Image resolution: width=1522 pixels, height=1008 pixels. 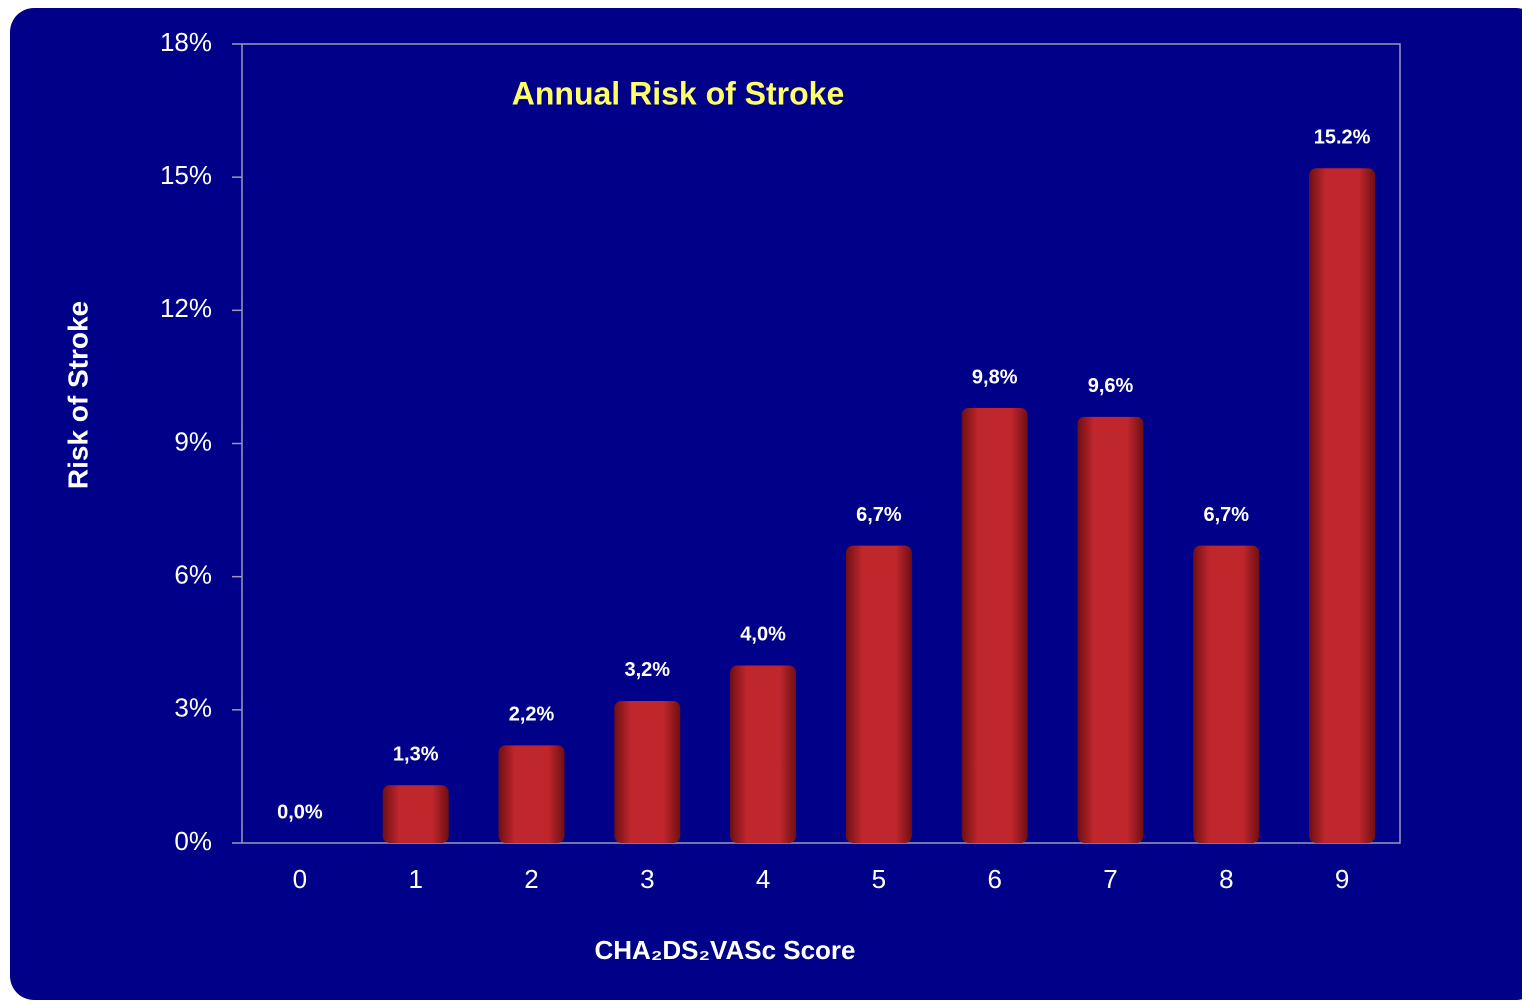 I want to click on x-tick-label: 3, so click(x=647, y=879).